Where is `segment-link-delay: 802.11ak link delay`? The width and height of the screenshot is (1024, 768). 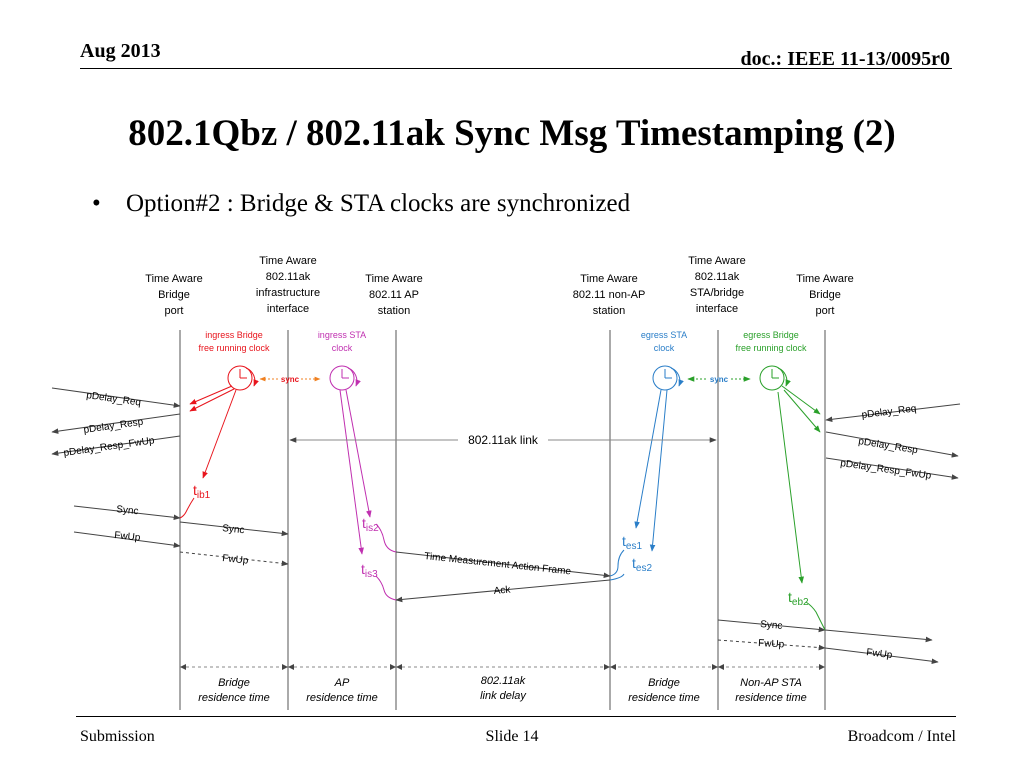
segment-link-delay: 802.11ak link delay is located at coordinates (503, 688).